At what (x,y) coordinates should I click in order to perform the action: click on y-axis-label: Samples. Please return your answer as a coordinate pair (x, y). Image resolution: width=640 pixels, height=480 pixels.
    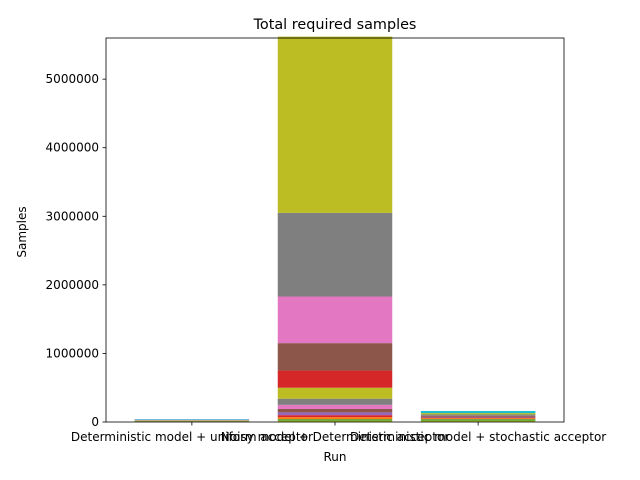
    Looking at the image, I should click on (22, 231).